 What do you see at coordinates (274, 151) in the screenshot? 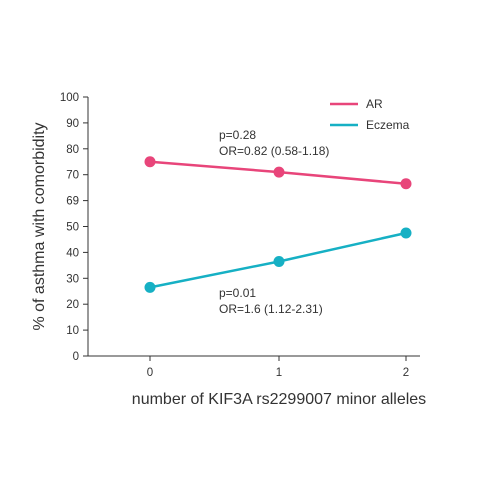
I see `annotation-ar-line: OR=0.82 (0.58-1.18)` at bounding box center [274, 151].